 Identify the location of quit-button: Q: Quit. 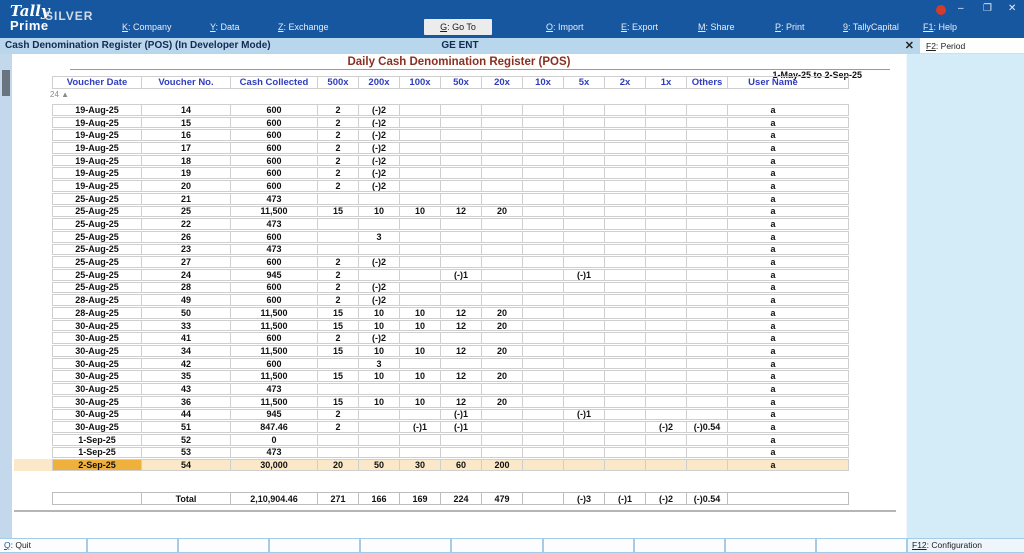
(43, 545).